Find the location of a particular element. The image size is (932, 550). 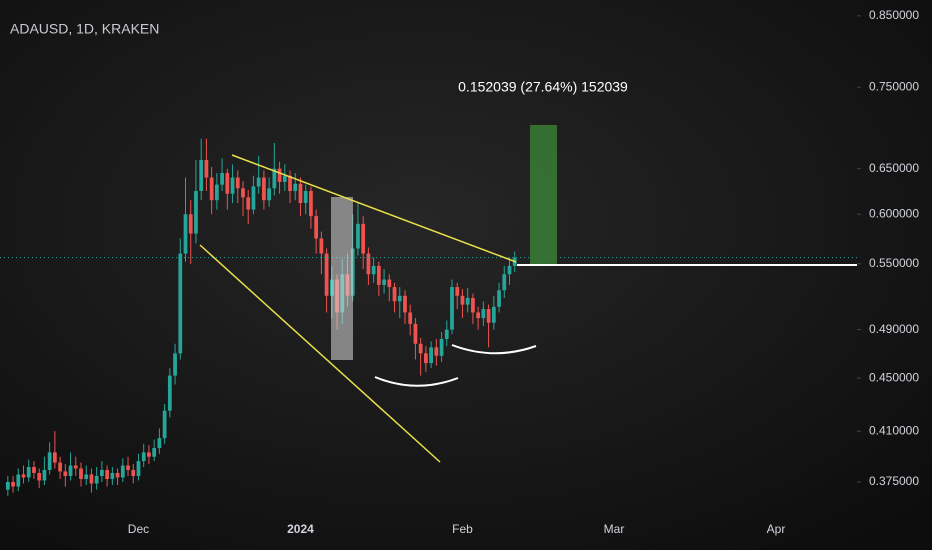

x-tick-label: Feb is located at coordinates (462, 529).